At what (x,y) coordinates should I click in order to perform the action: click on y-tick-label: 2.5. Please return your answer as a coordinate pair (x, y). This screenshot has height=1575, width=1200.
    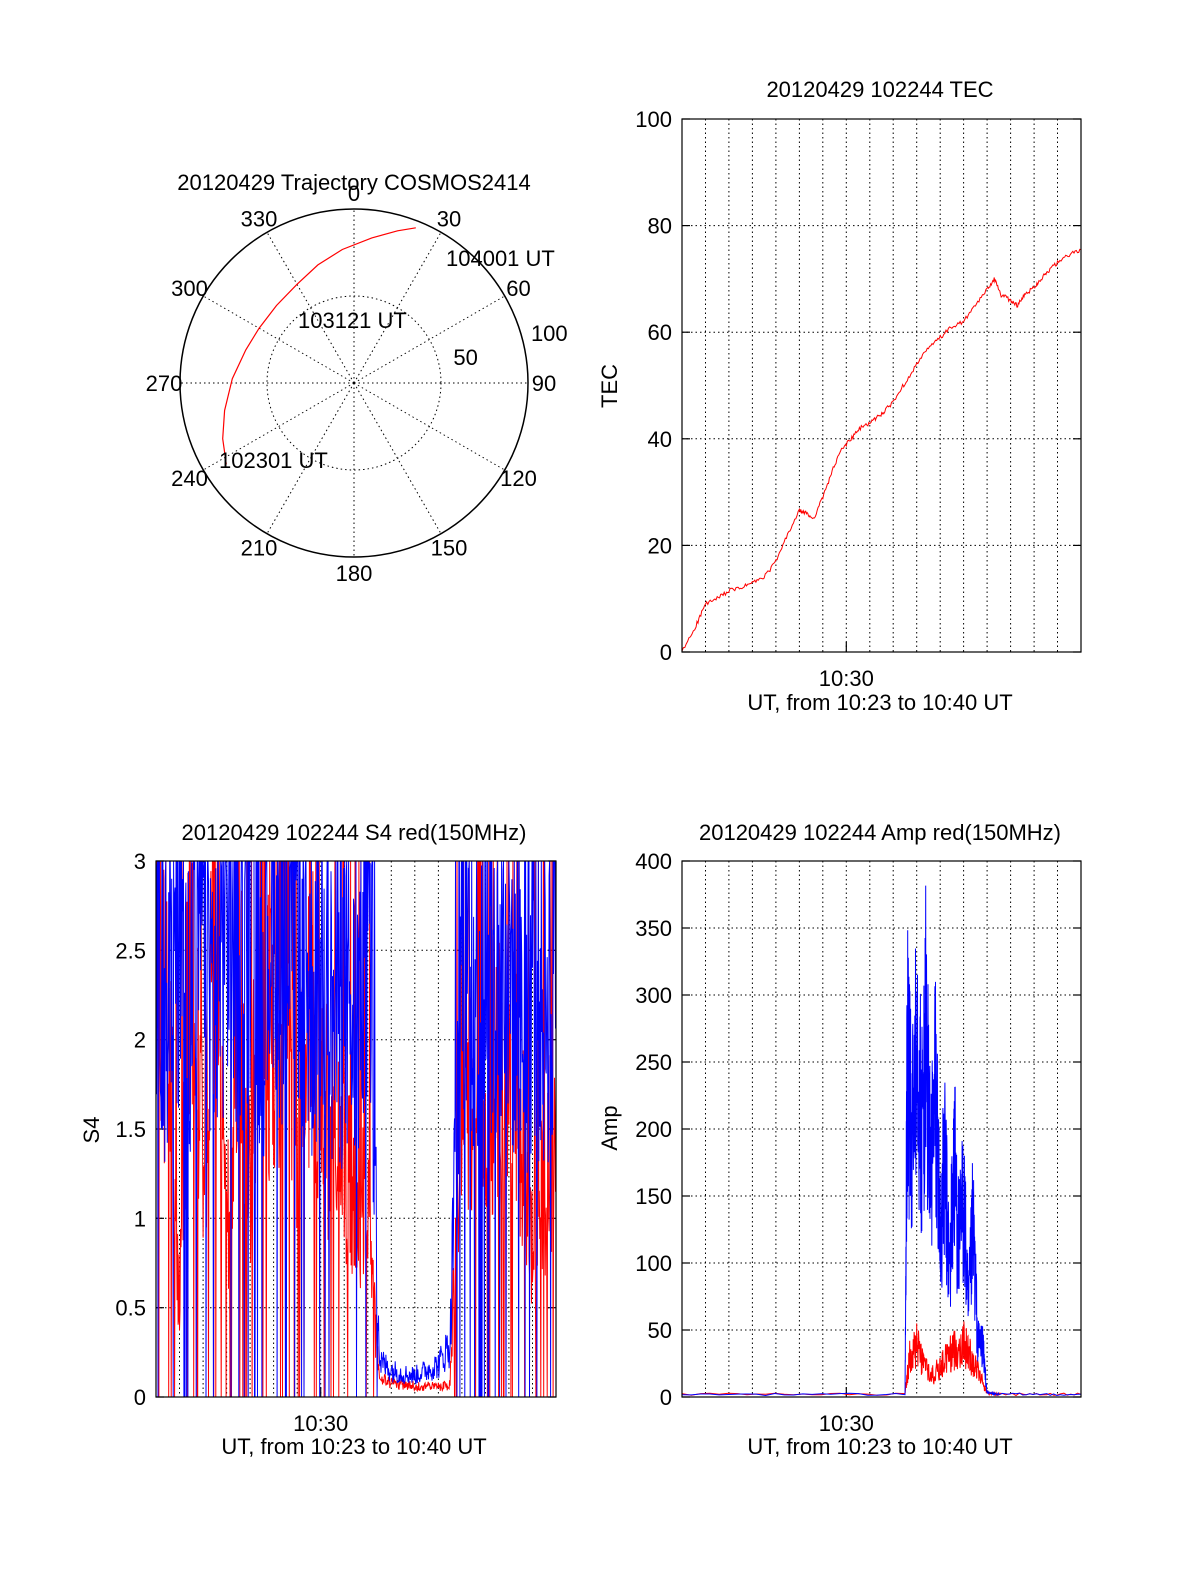
    Looking at the image, I should click on (130, 950).